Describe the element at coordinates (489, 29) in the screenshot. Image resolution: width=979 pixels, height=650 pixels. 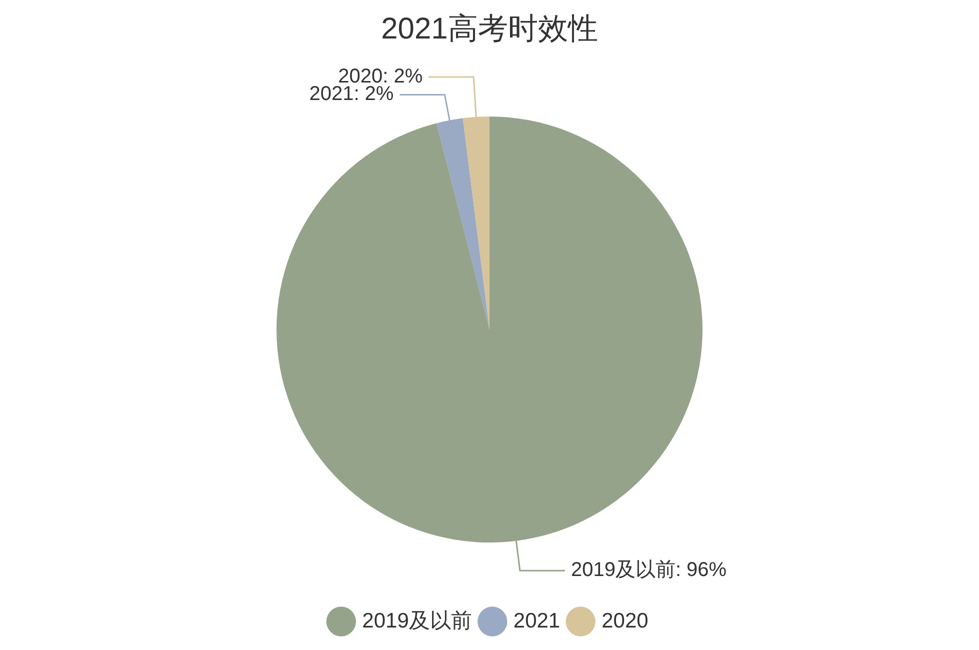
I see `chart-title: 2021高考时效性` at that location.